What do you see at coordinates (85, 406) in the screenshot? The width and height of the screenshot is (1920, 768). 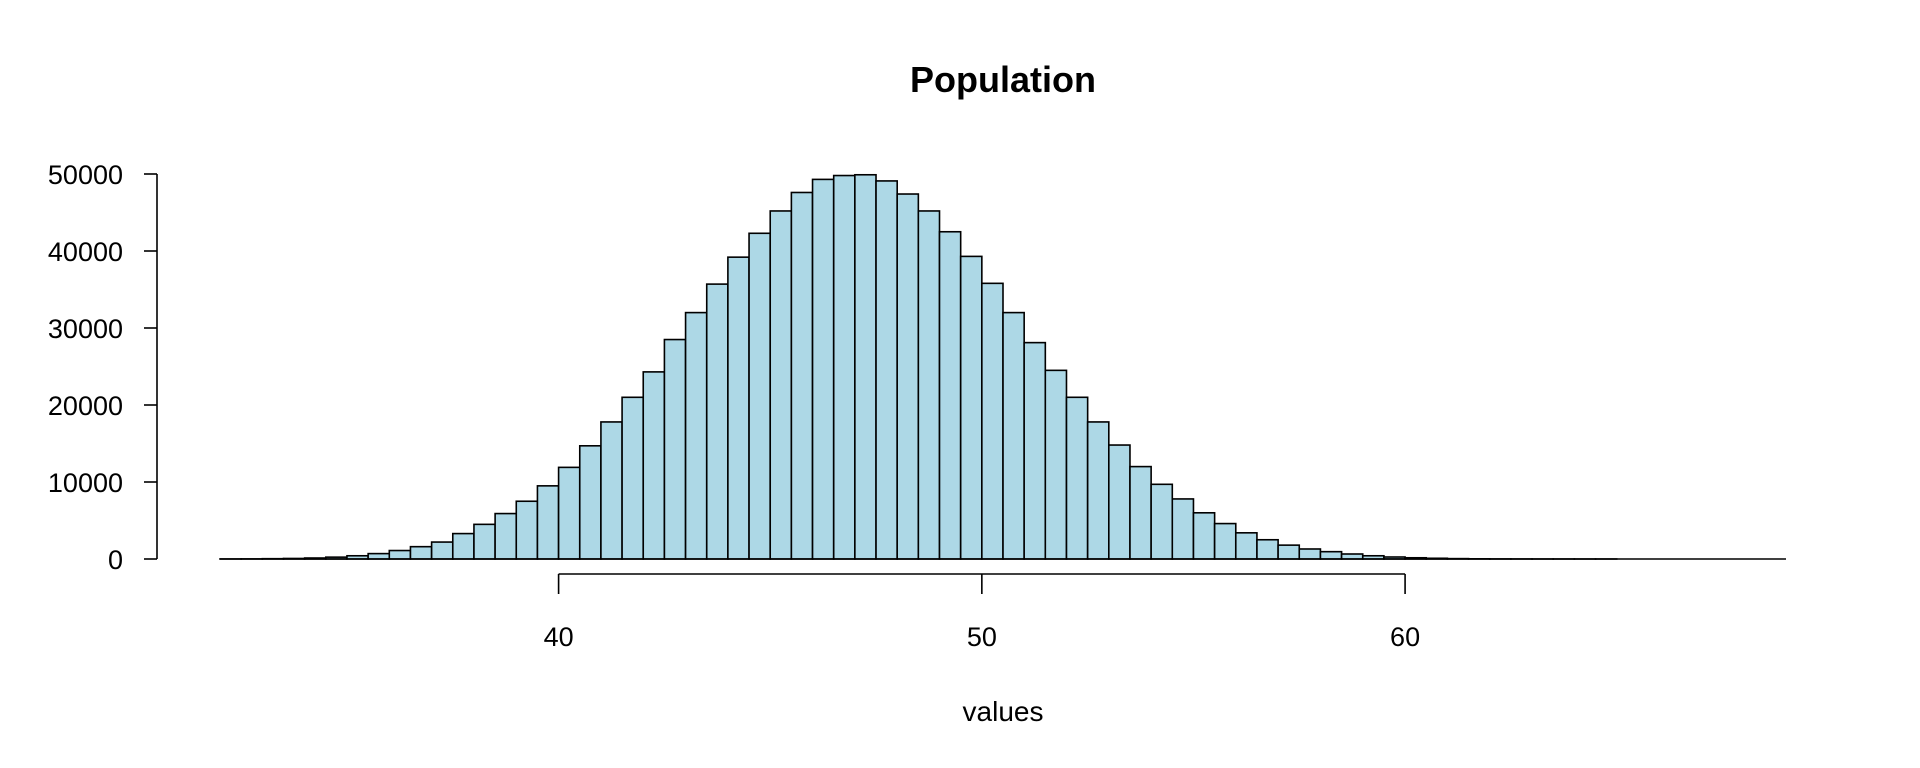 I see `y-tick-label: 20000` at bounding box center [85, 406].